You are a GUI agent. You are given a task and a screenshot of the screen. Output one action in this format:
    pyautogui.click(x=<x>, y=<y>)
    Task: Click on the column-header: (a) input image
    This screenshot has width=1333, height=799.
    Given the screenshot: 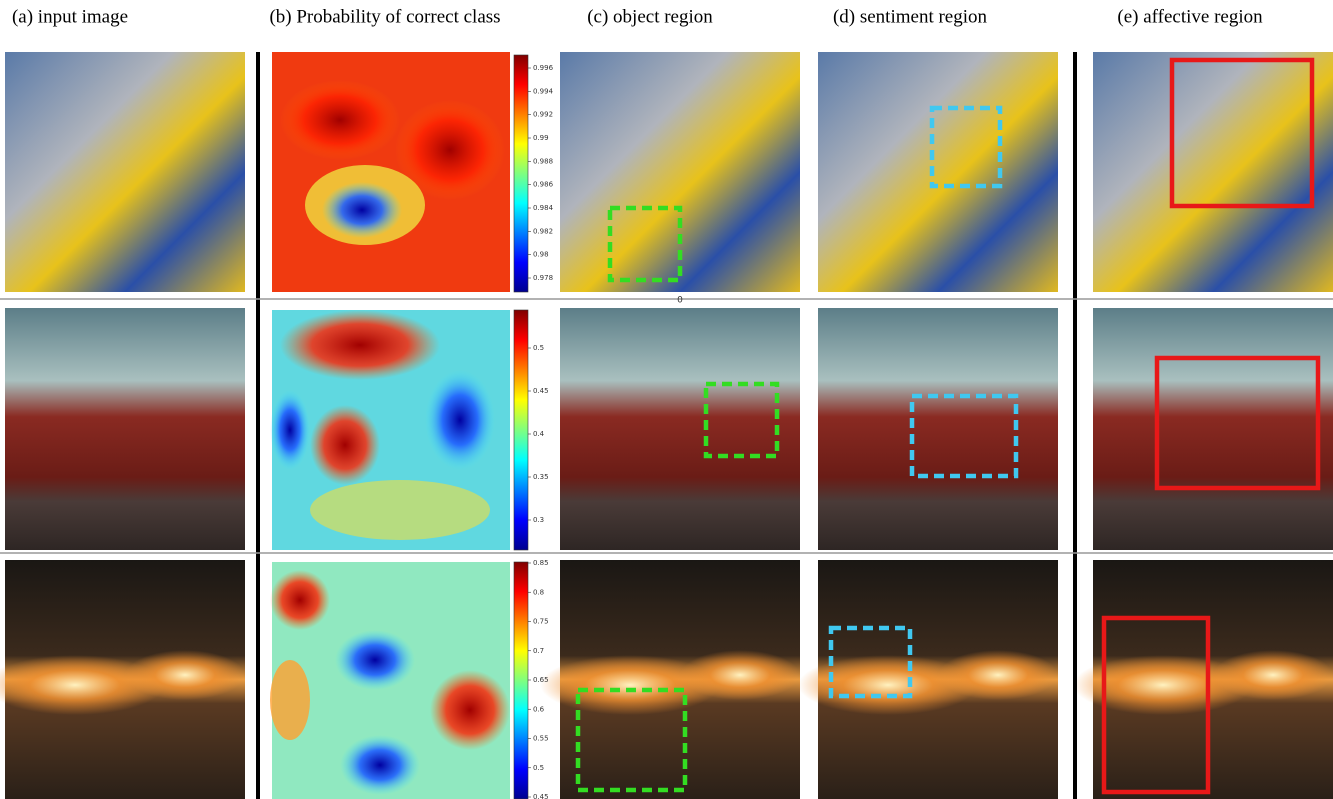 What is the action you would take?
    pyautogui.click(x=70, y=16)
    